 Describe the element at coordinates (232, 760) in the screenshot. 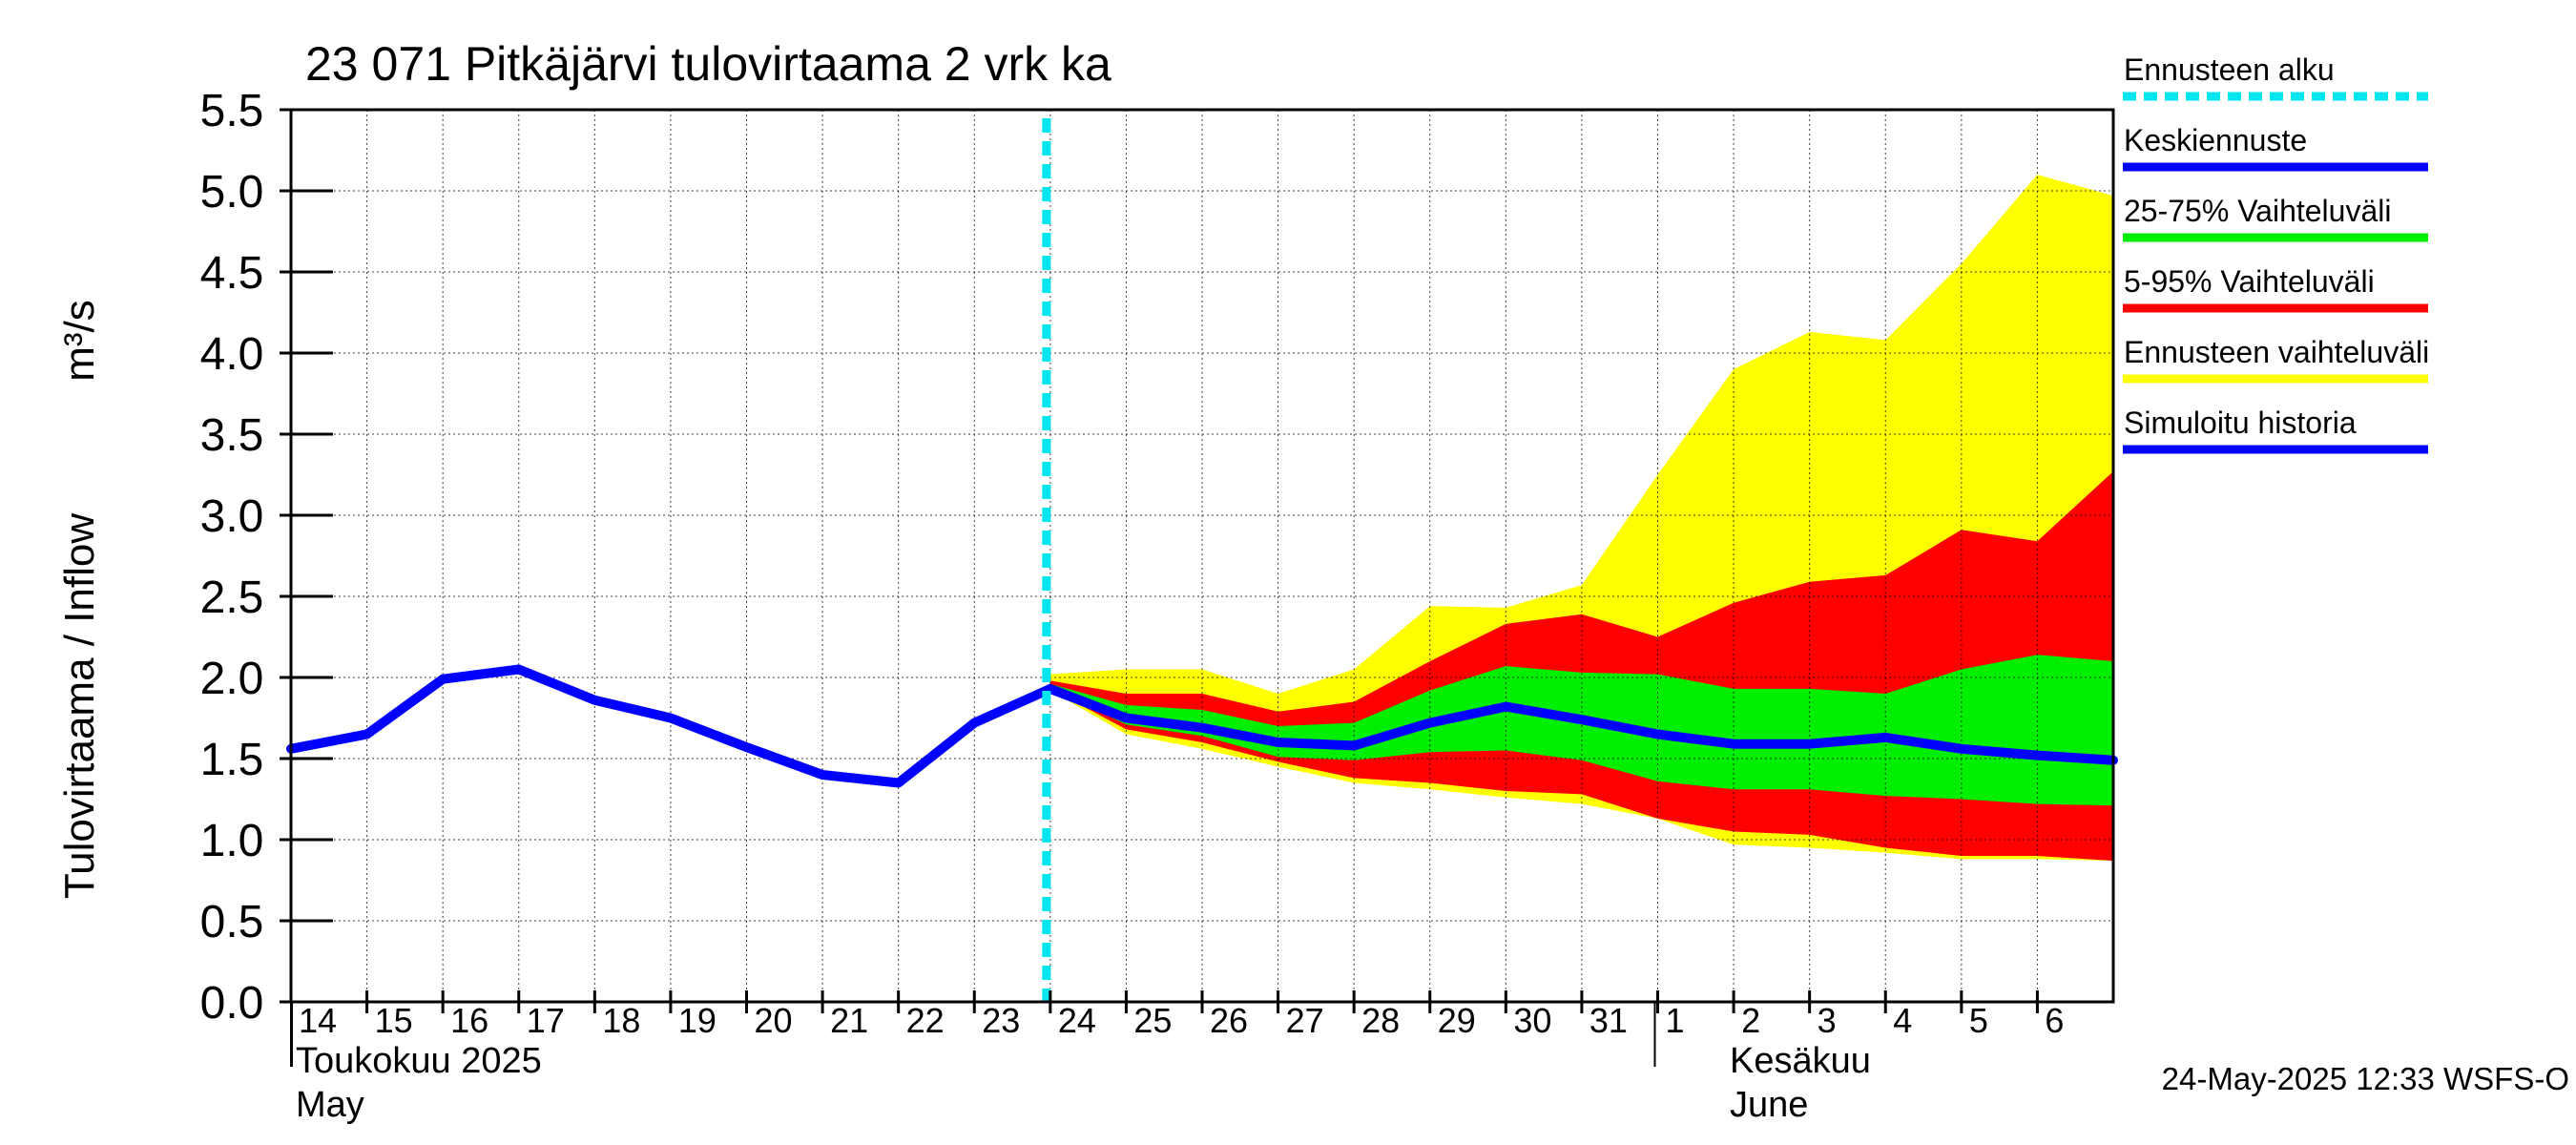

I see `y-tick-label: 1.5` at that location.